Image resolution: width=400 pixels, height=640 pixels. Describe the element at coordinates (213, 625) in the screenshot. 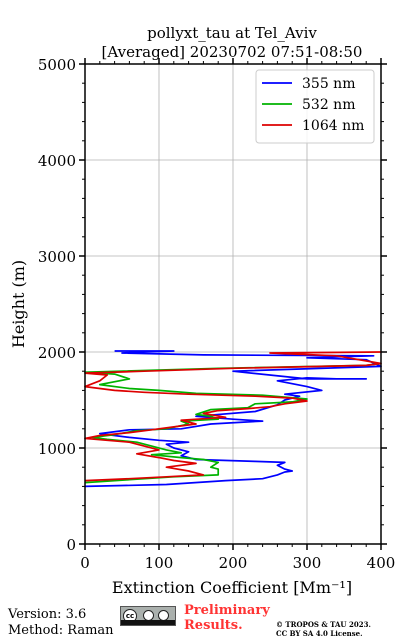

I see `preliminary-line-2: Results.` at that location.